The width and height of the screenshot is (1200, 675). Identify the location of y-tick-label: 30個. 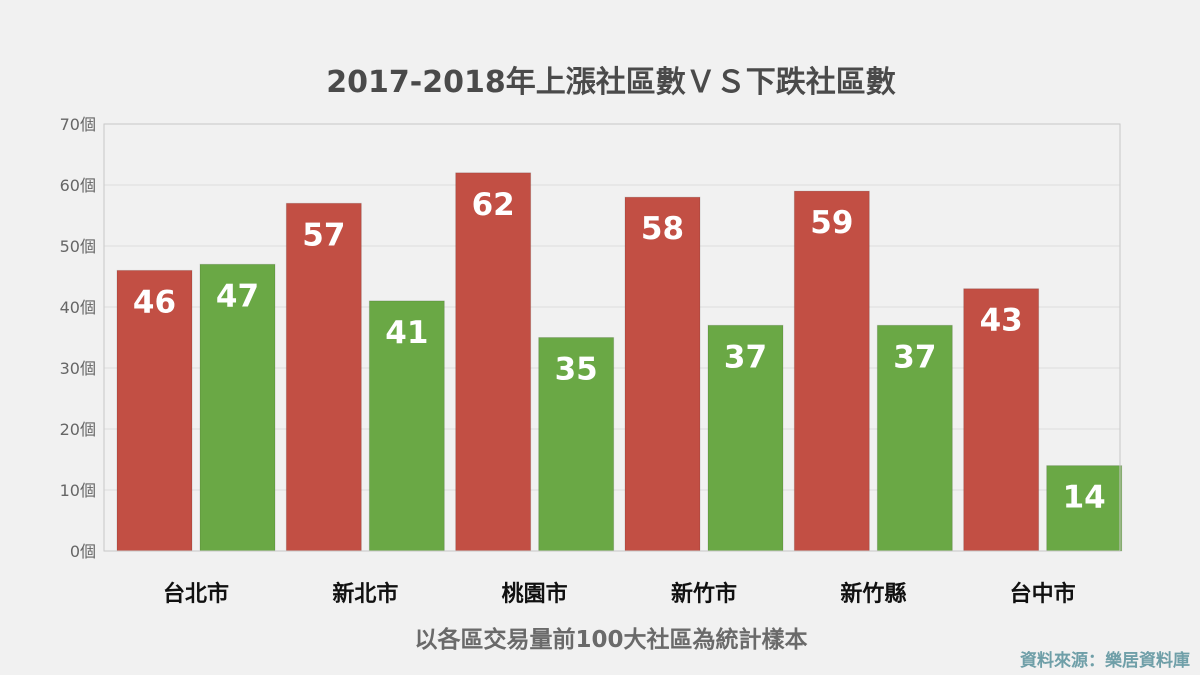
(78, 368).